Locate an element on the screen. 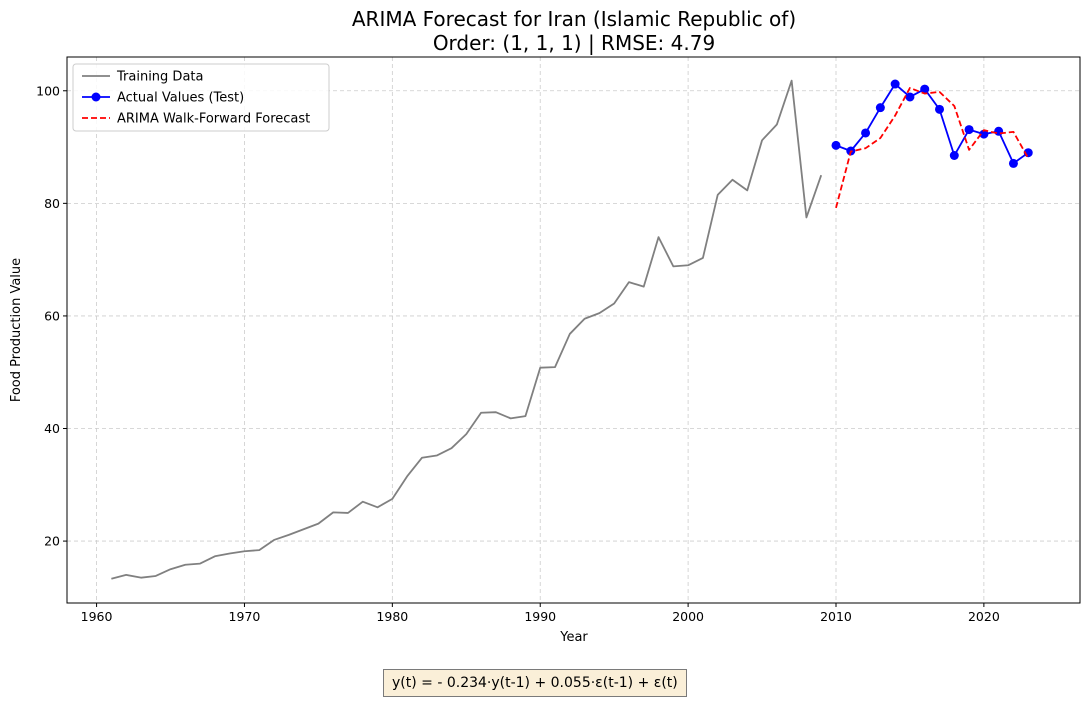 This screenshot has height=701, width=1089. x-tick-label: 1980 is located at coordinates (392, 616).